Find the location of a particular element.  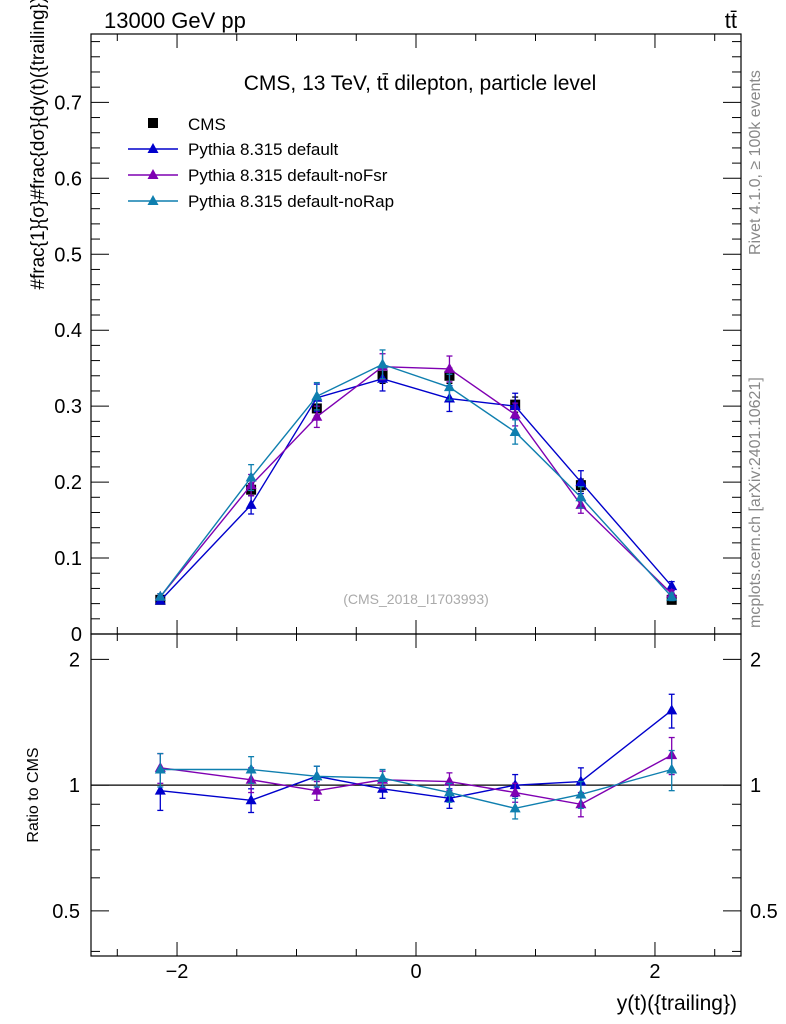

y-tick-label: 0.3 is located at coordinates (68, 407).